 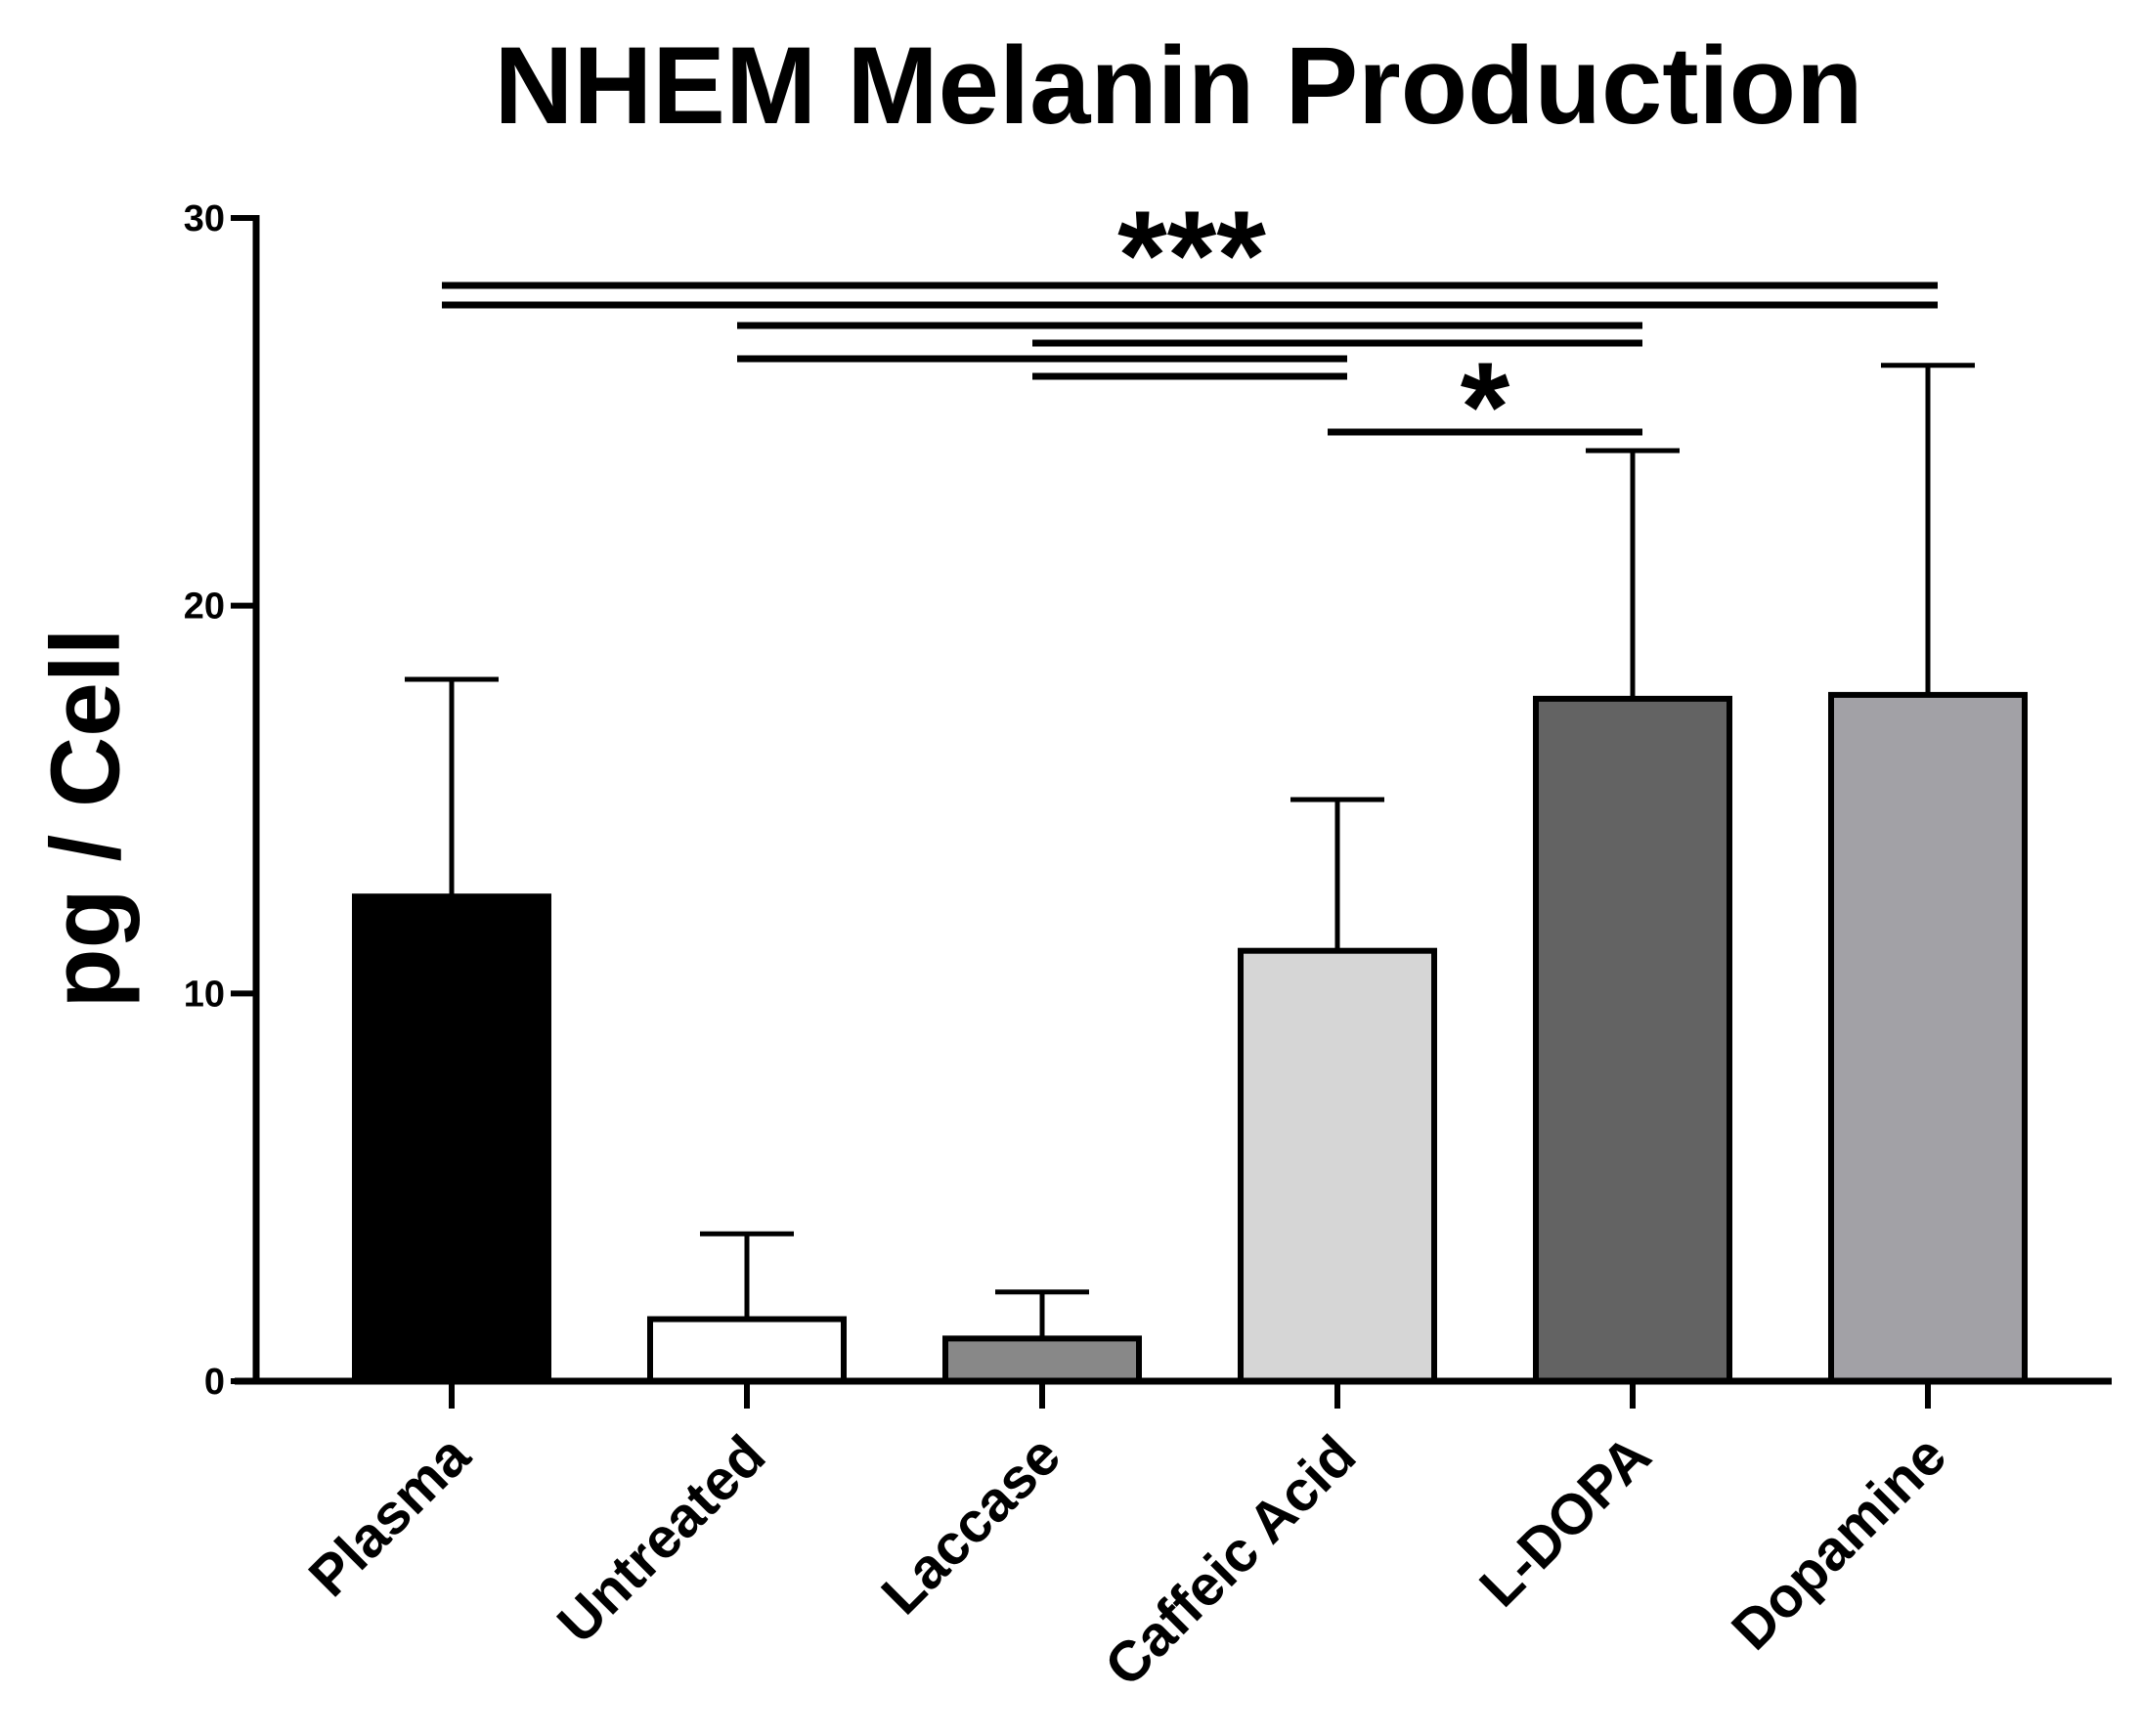 I want to click on x-tick-label: L-DOPA, so click(x=1565, y=1521).